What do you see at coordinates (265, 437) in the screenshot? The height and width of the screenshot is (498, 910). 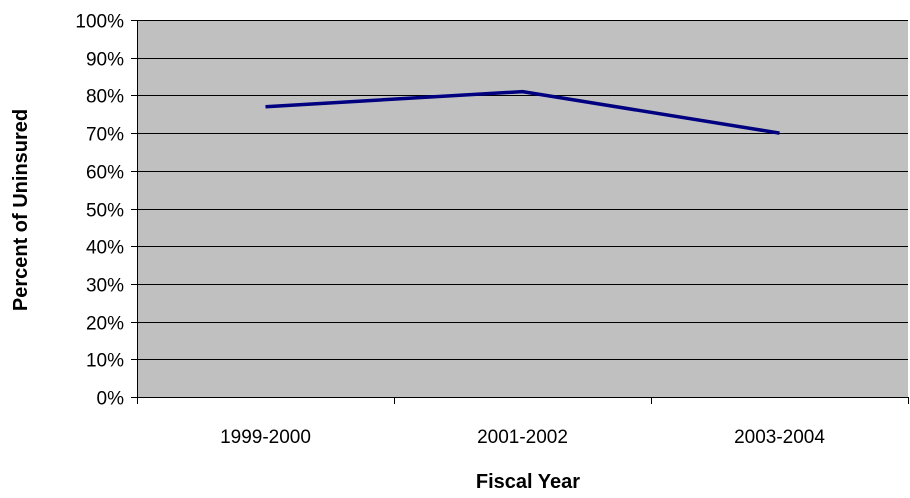 I see `x-tick-label: 1999-2000` at bounding box center [265, 437].